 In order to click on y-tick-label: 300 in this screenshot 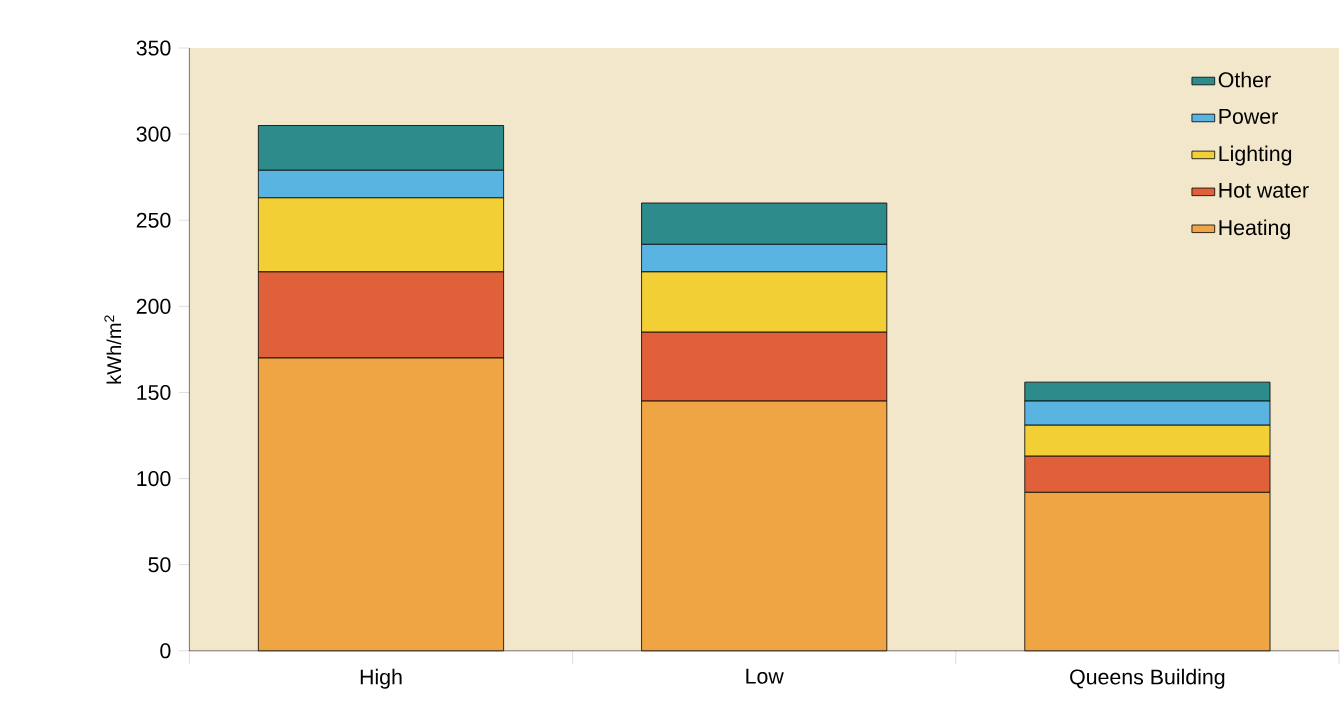, I will do `click(153, 134)`.